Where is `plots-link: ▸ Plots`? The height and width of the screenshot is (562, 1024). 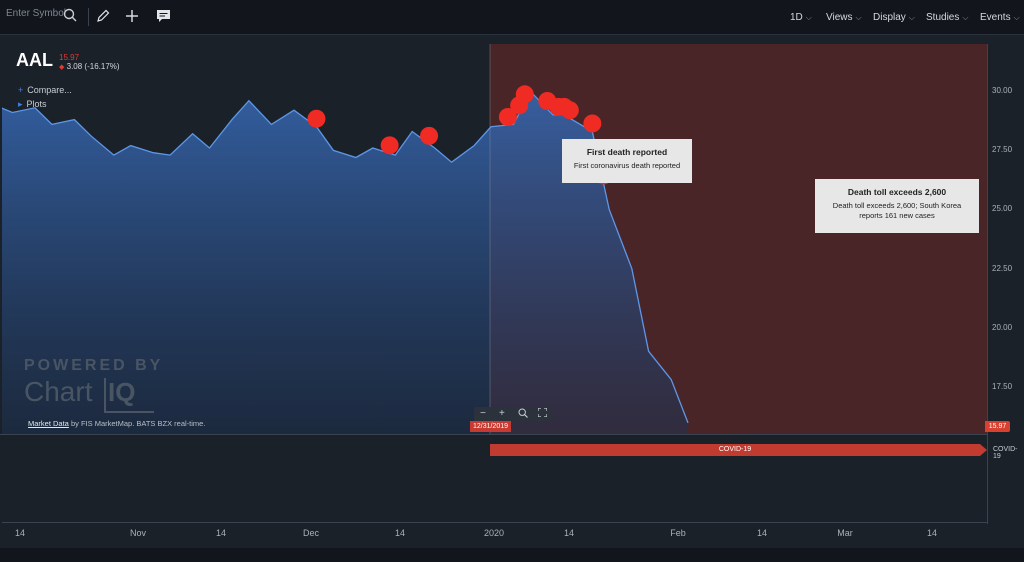
plots-link: ▸ Plots is located at coordinates (32, 104).